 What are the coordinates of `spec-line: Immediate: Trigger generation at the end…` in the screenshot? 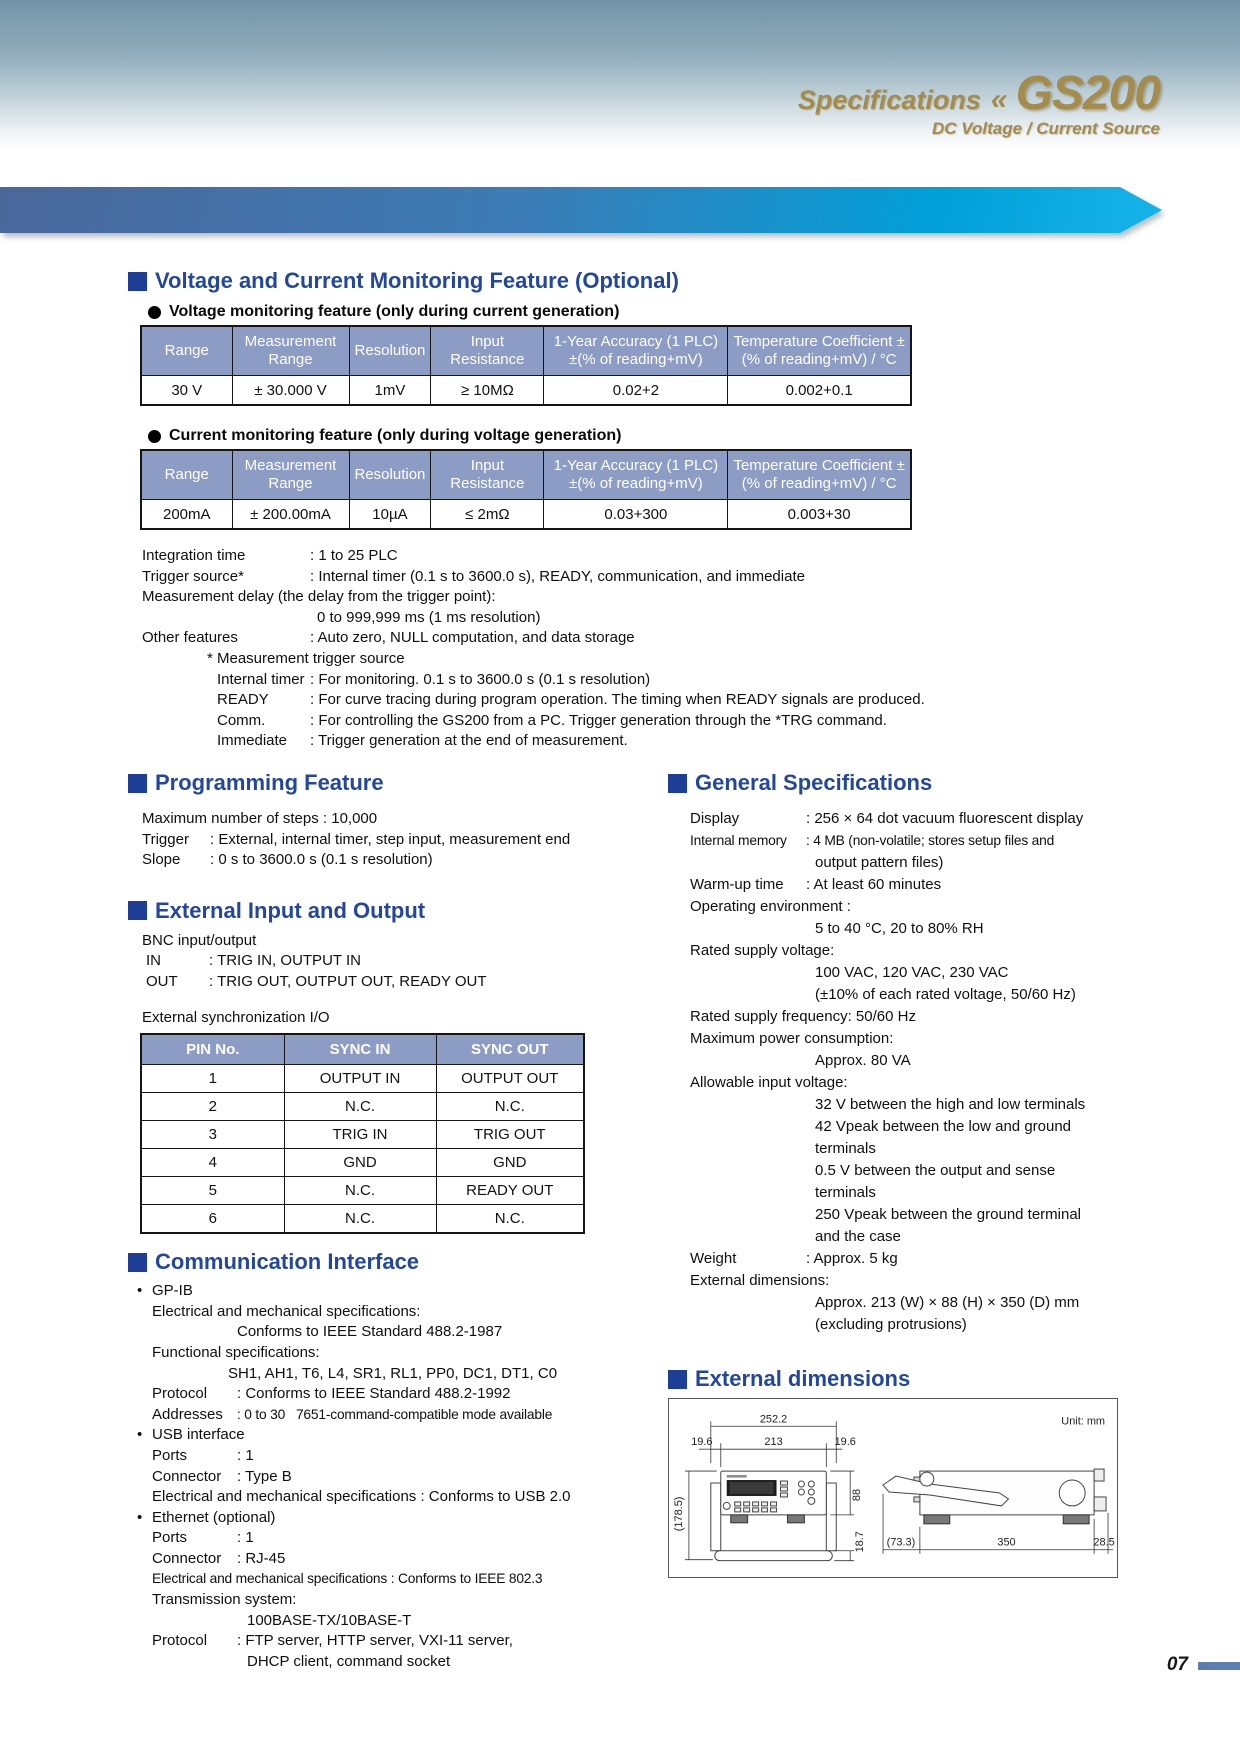 It's located at (422, 741).